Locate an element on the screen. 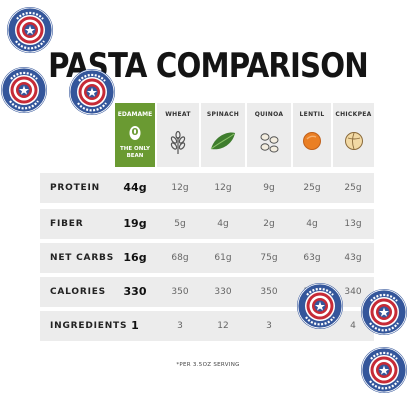  column-header-spinach: SPINACH is located at coordinates (223, 135).